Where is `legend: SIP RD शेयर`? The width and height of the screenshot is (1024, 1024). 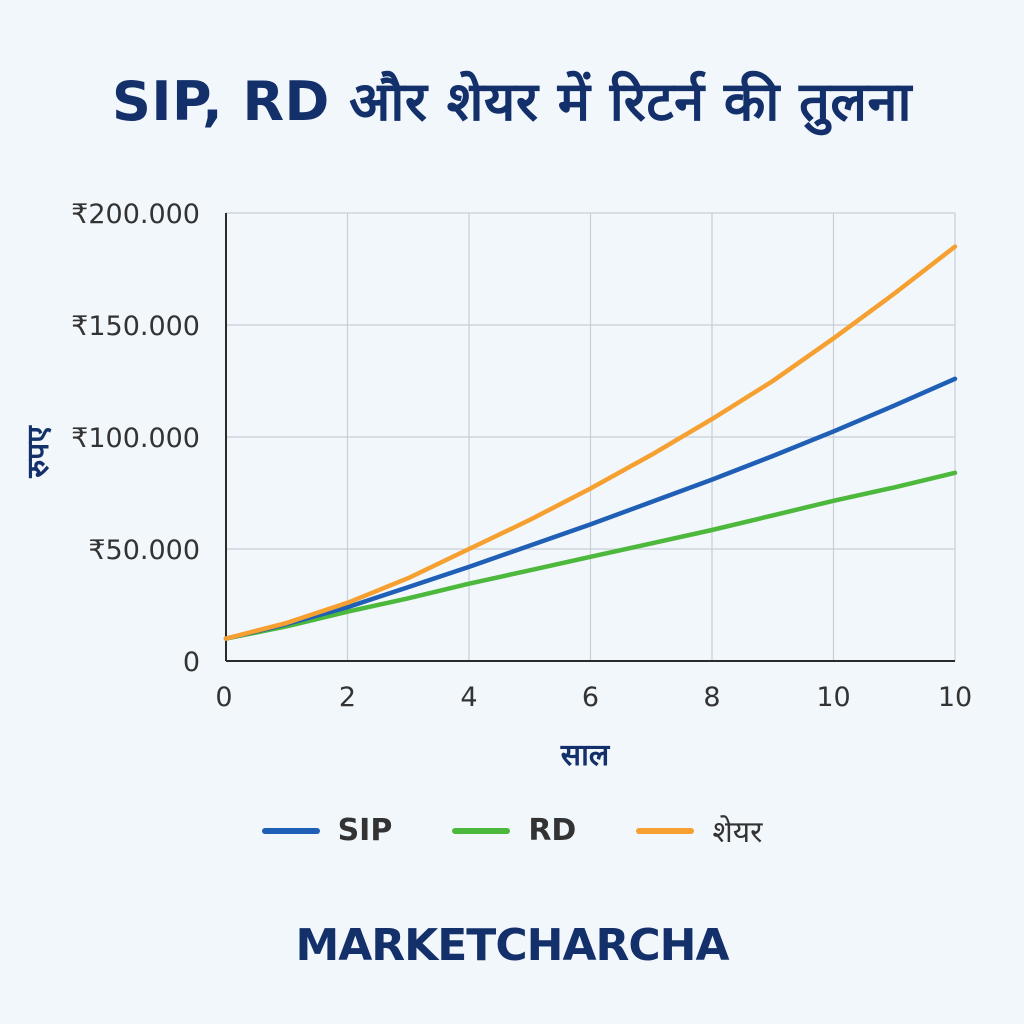
legend: SIP RD शेयर is located at coordinates (512, 830).